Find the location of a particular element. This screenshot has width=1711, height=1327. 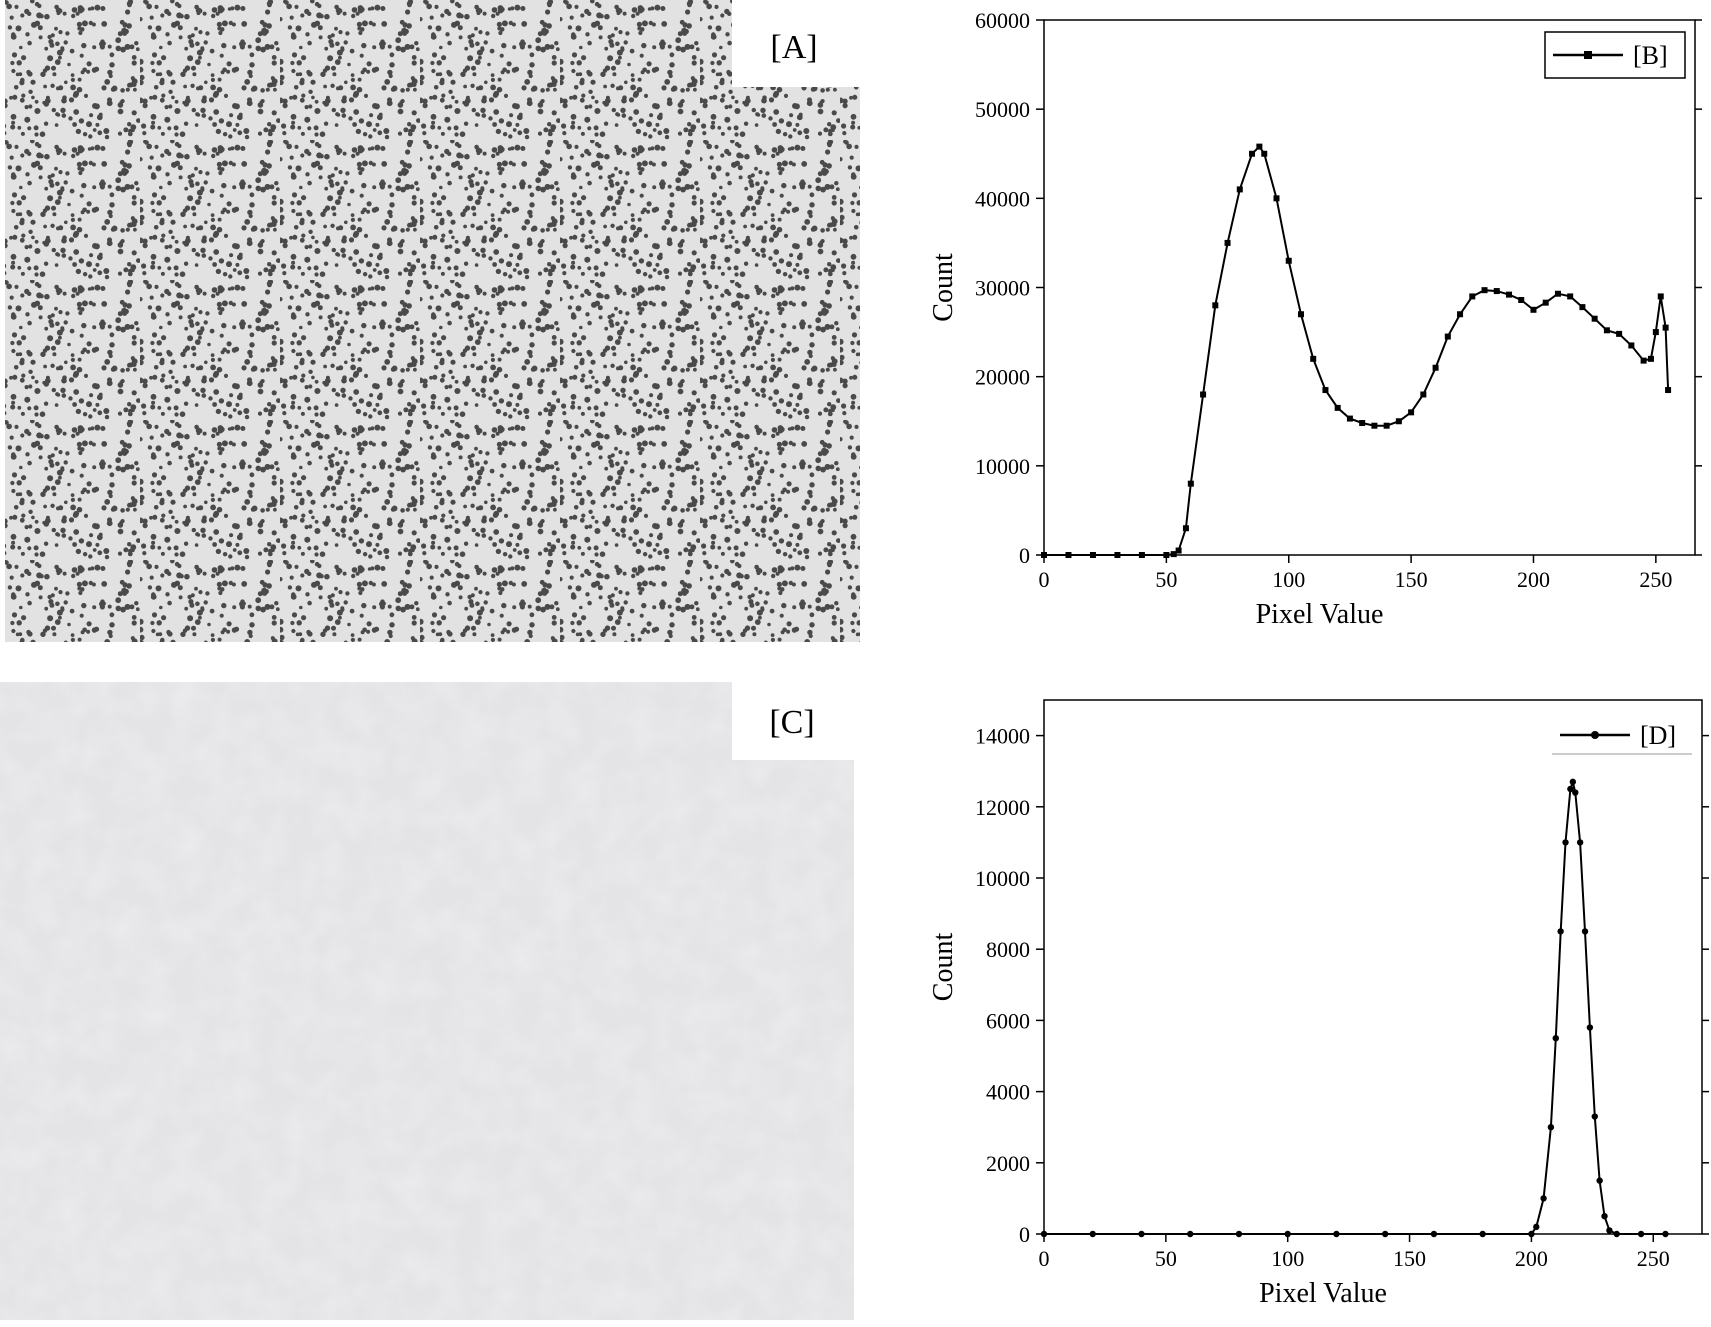

x-tick-label: 250 is located at coordinates (1653, 1258).